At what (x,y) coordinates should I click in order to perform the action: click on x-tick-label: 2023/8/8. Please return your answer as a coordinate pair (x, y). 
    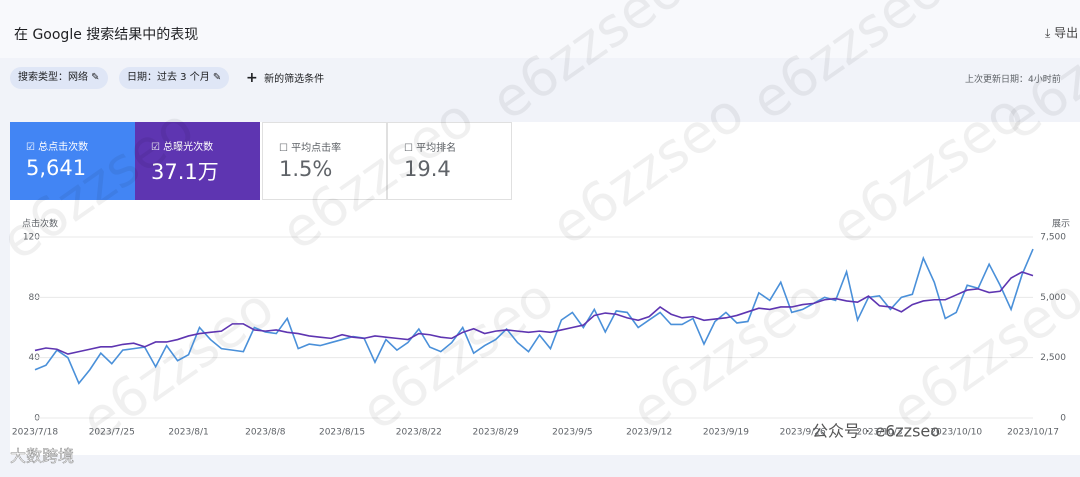
    Looking at the image, I should click on (265, 433).